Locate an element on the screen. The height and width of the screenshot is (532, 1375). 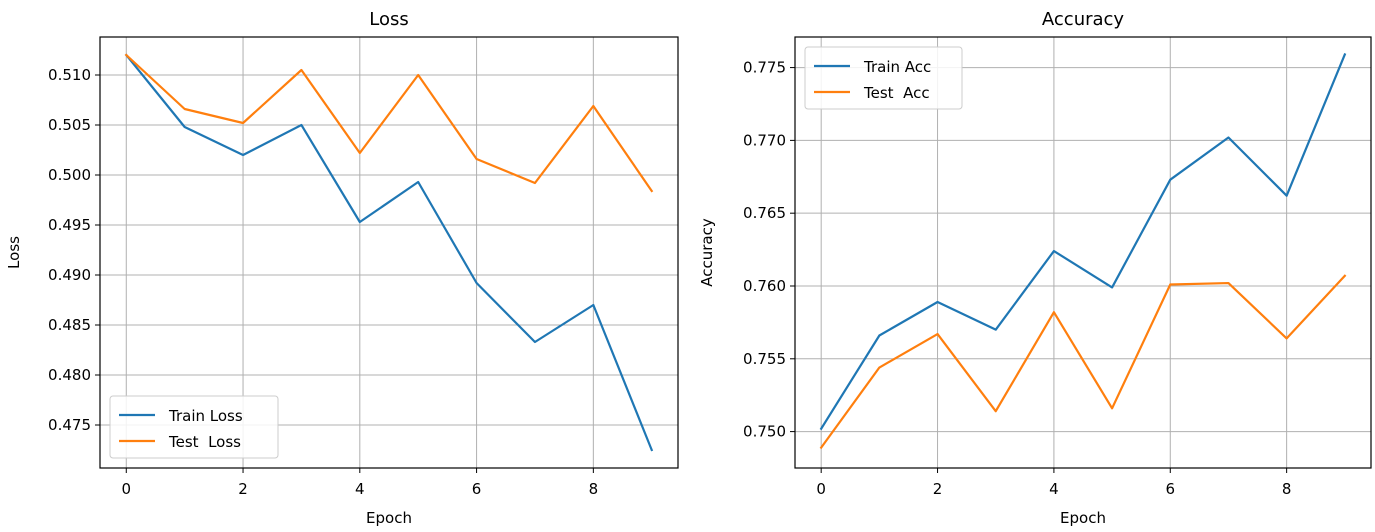
y-axis-label: Accuracy is located at coordinates (707, 252).